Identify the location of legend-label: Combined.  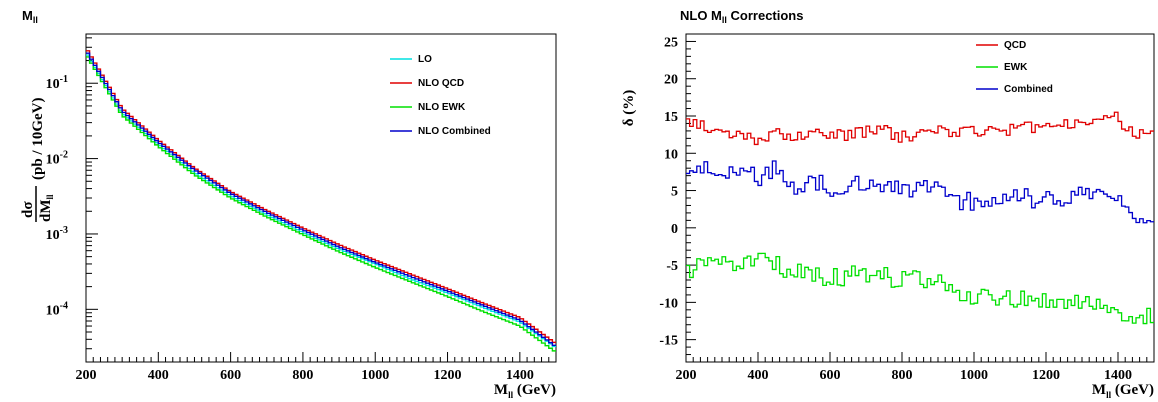
(1028, 89).